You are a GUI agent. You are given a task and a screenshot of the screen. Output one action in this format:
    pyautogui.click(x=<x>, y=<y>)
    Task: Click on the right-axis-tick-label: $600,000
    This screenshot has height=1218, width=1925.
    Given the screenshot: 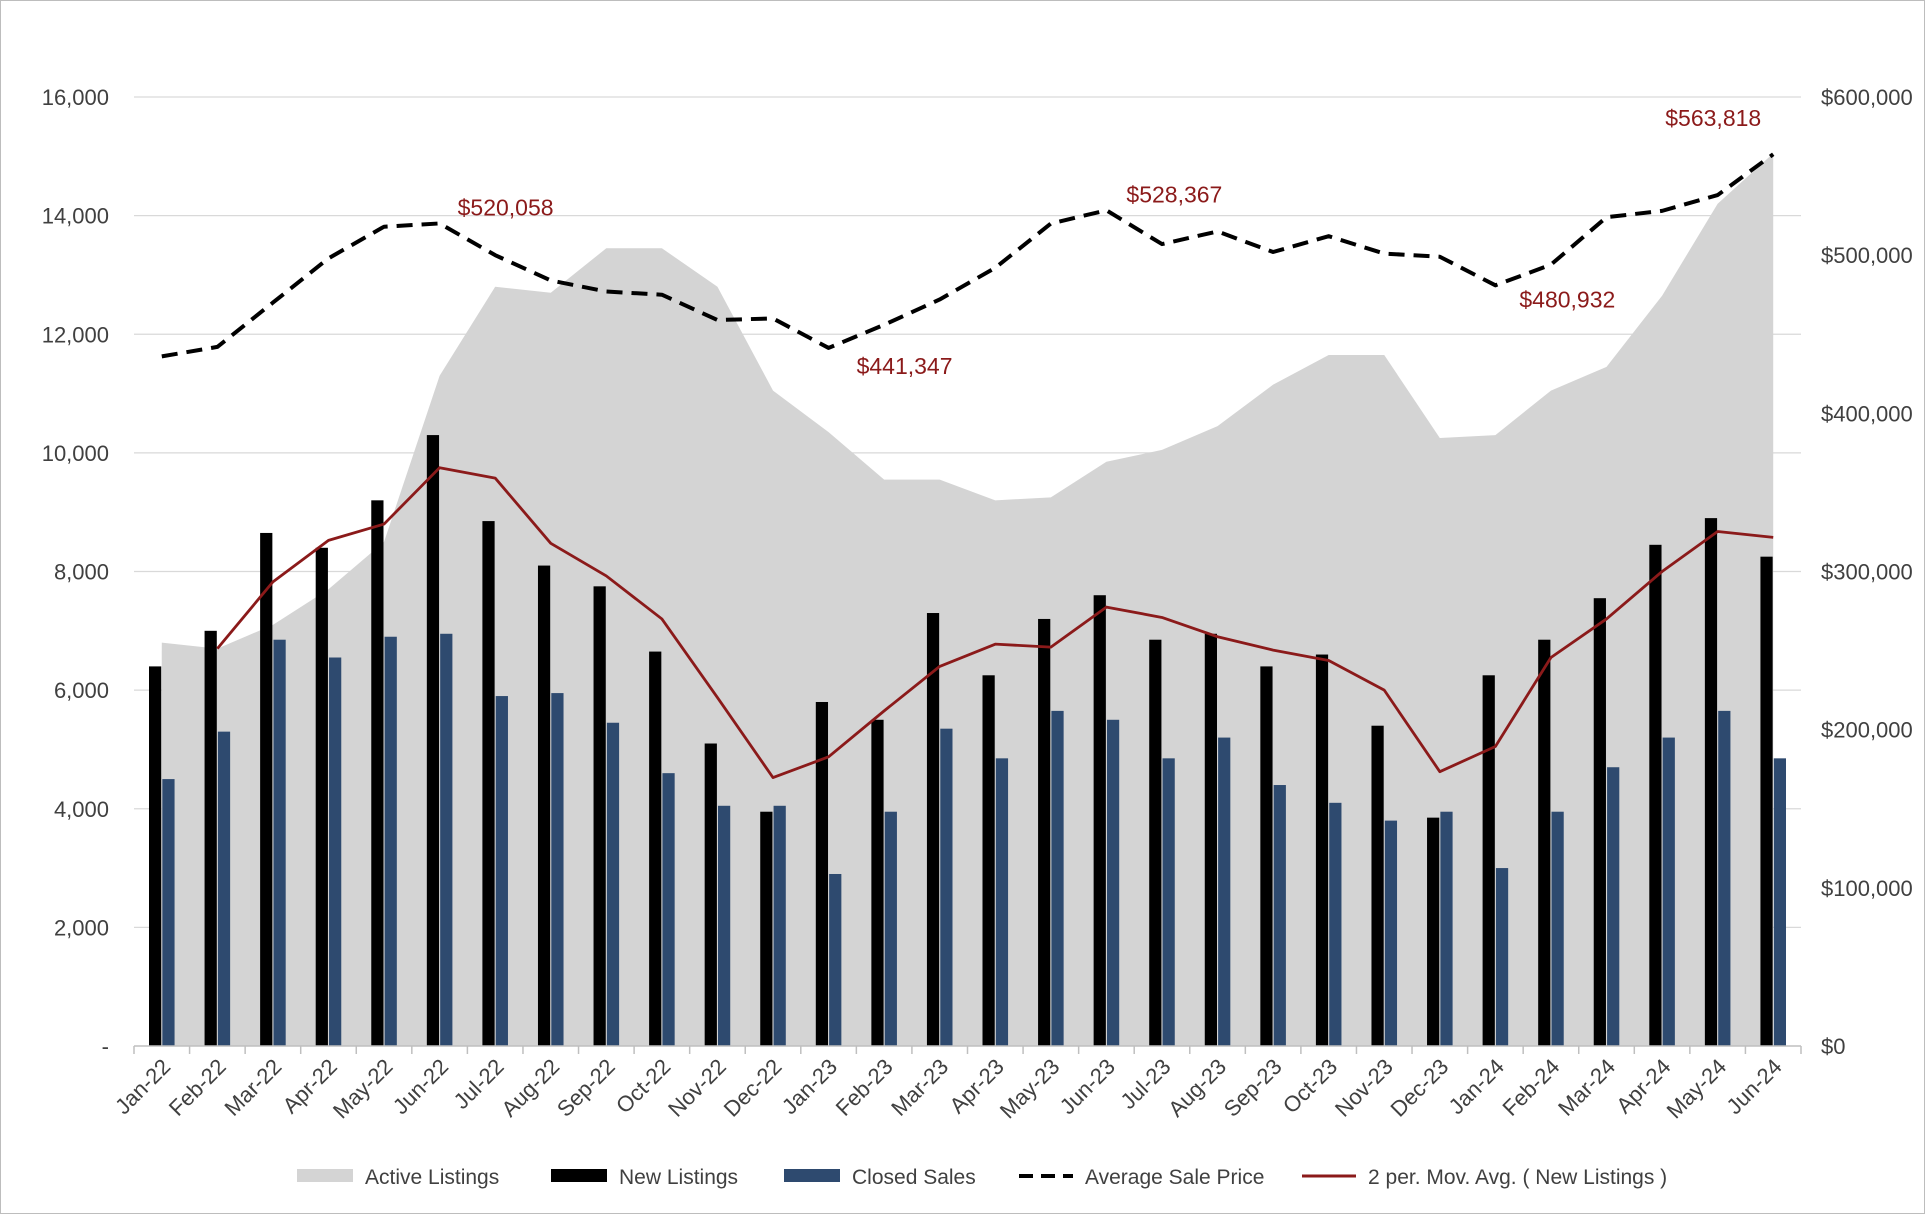 What is the action you would take?
    pyautogui.click(x=1867, y=97)
    